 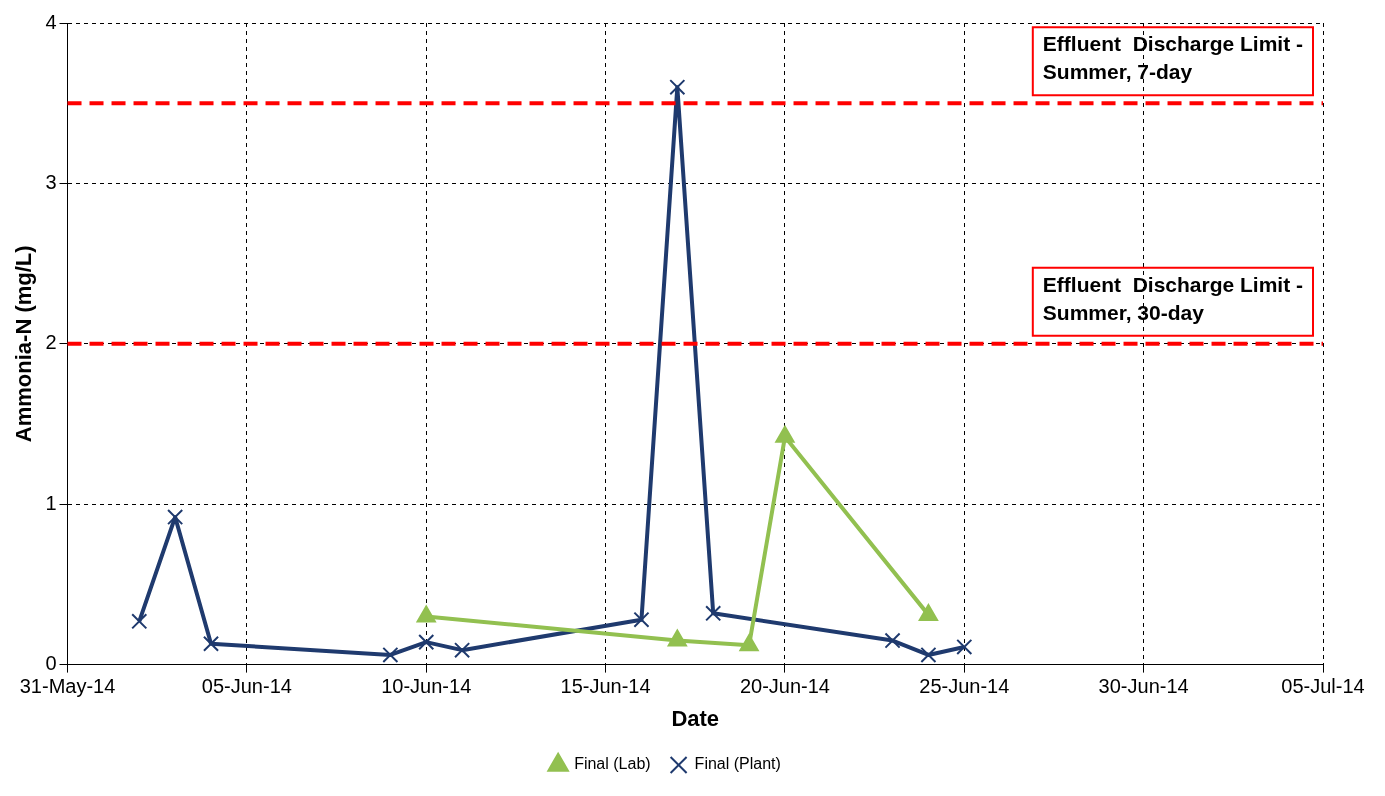 What do you see at coordinates (51, 181) in the screenshot?
I see `y-tick-label: 3` at bounding box center [51, 181].